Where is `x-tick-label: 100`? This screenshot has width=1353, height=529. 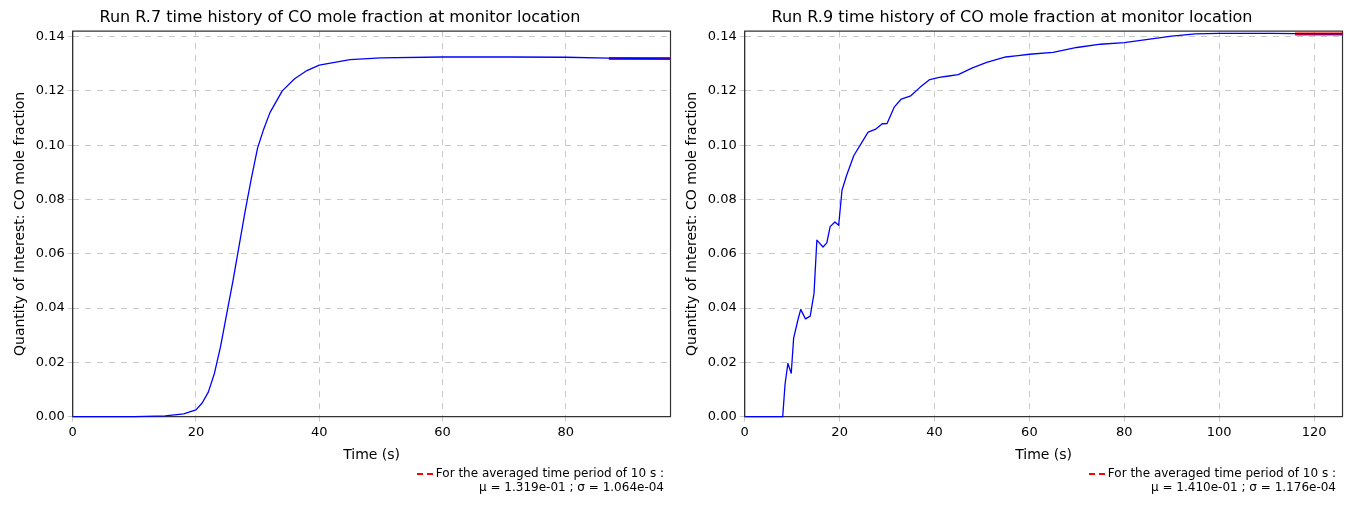 x-tick-label: 100 is located at coordinates (1219, 431).